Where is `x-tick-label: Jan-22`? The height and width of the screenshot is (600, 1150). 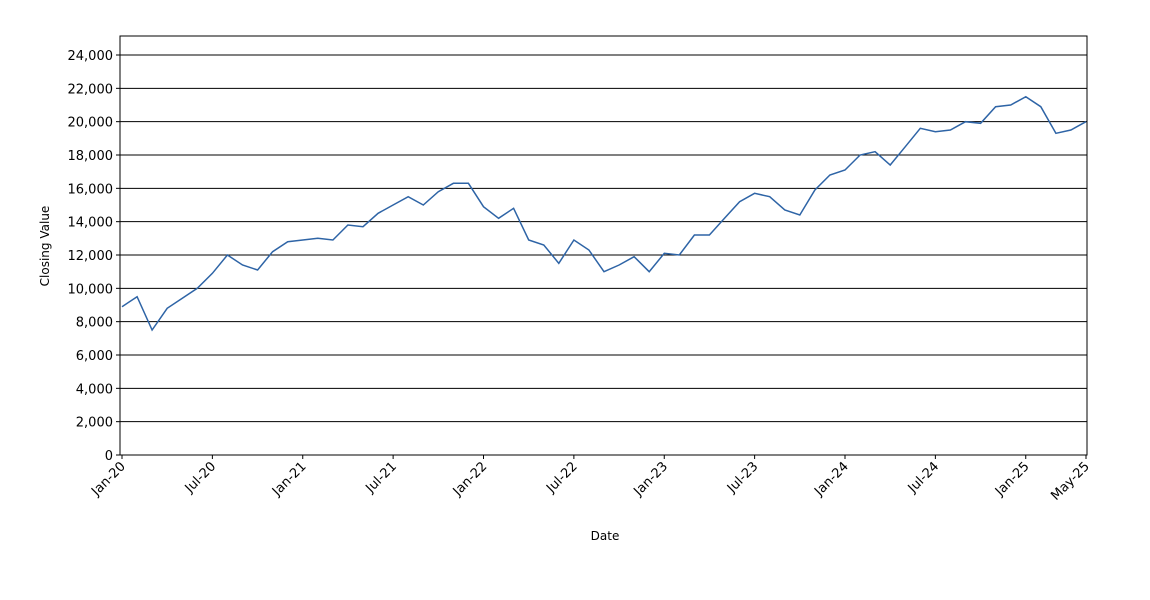
x-tick-label: Jan-22 is located at coordinates (470, 479).